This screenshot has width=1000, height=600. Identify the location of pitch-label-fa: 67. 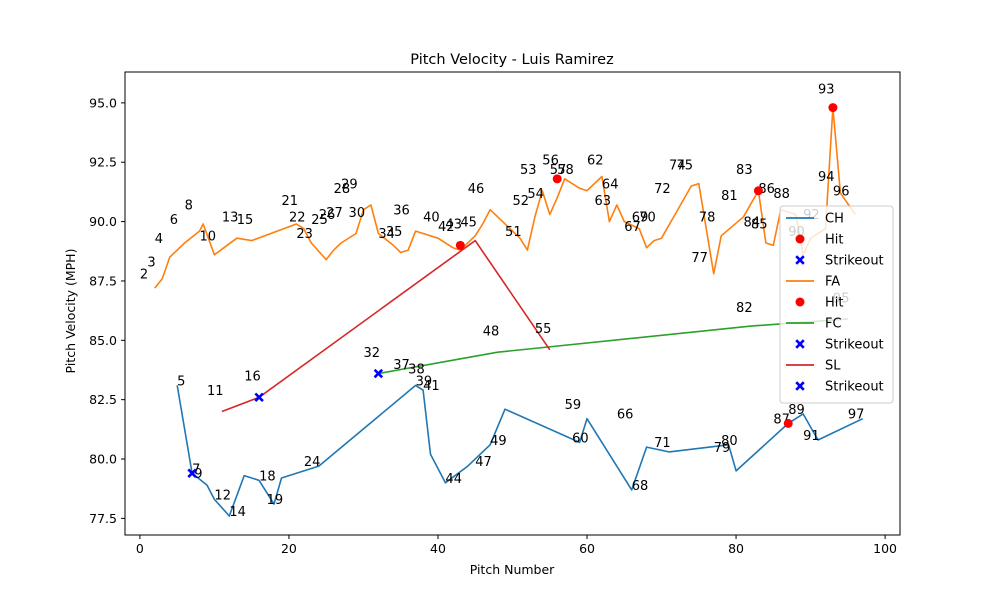
(632, 227).